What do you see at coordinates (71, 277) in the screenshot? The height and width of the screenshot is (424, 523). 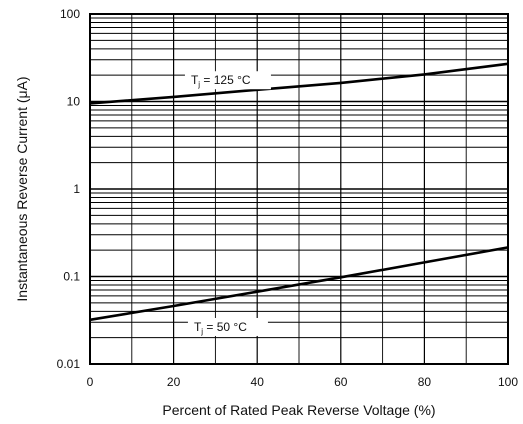 I see `y-tick-label: 0.1` at bounding box center [71, 277].